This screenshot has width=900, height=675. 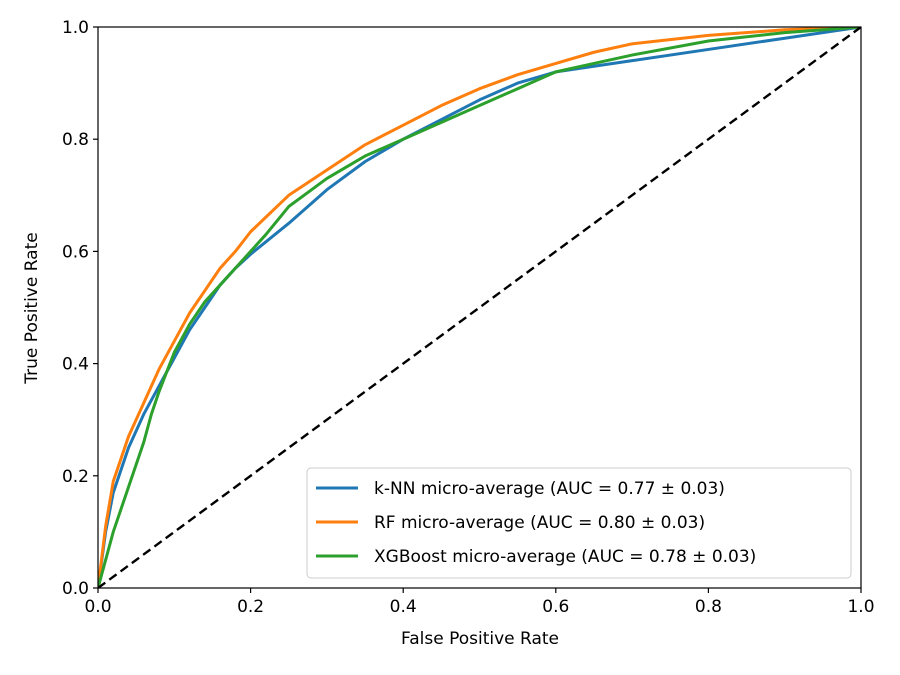 I want to click on y-axis-title: True Positive Rate, so click(x=32, y=308).